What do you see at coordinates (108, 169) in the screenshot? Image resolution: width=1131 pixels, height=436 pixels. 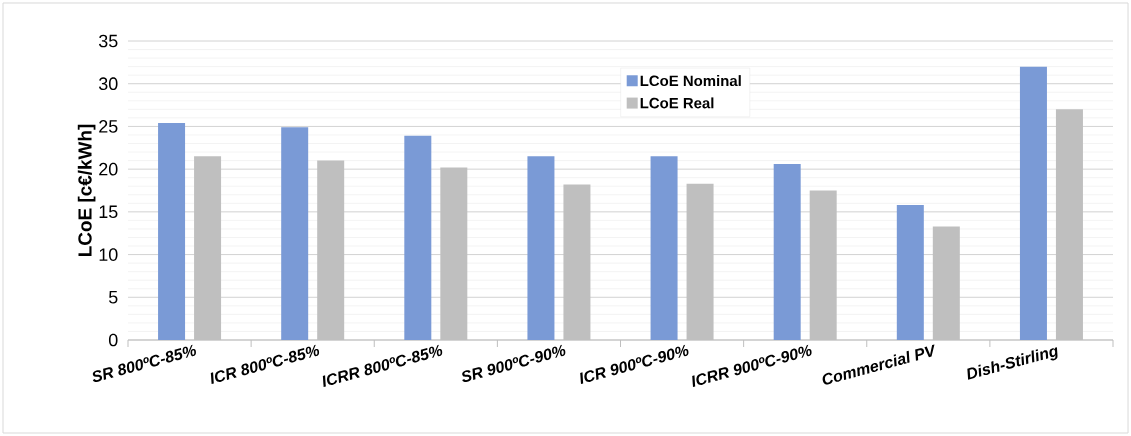 I see `y-tick-label: 20` at bounding box center [108, 169].